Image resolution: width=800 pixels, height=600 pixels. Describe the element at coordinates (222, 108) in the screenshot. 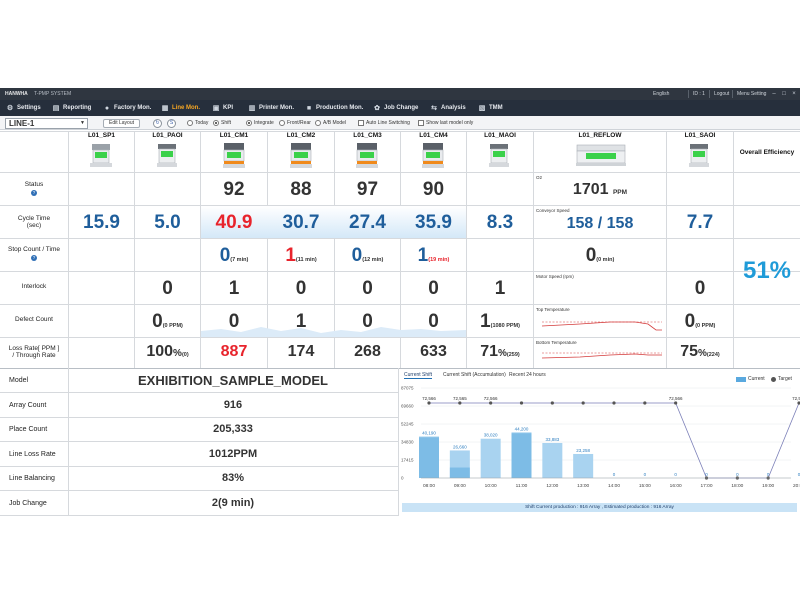

I see `nav-kpi: ▣ KPI` at that location.